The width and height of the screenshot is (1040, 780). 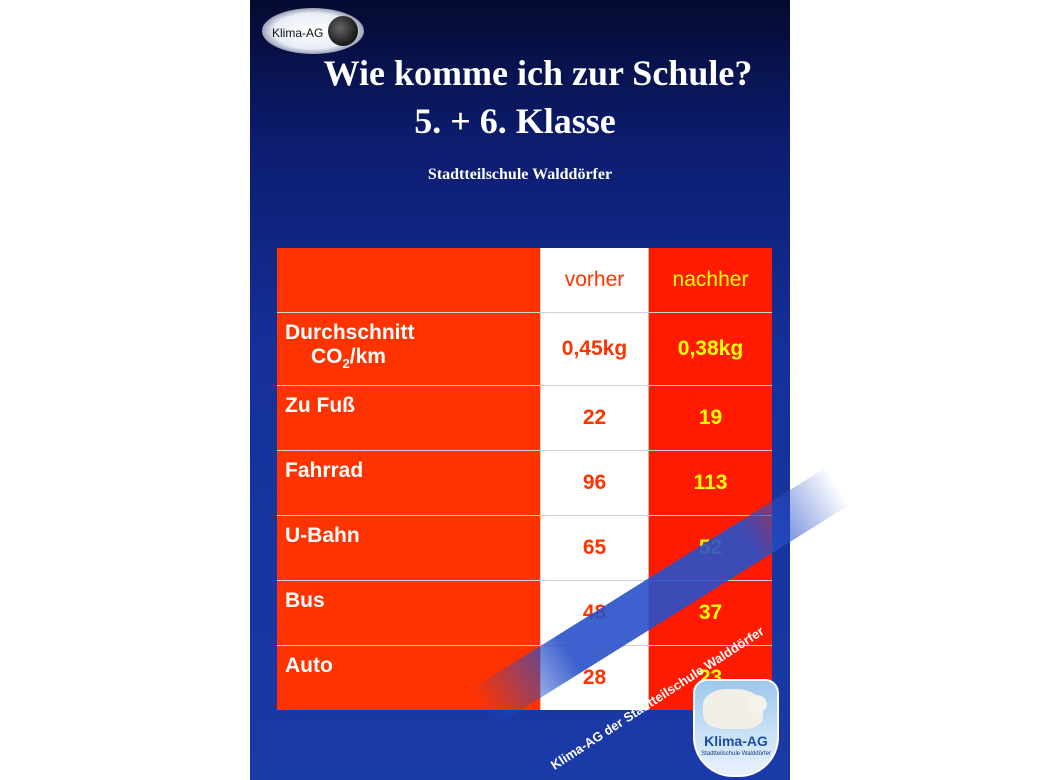 I want to click on slide-title-line2: 5. + 6. Klasse, so click(x=515, y=121).